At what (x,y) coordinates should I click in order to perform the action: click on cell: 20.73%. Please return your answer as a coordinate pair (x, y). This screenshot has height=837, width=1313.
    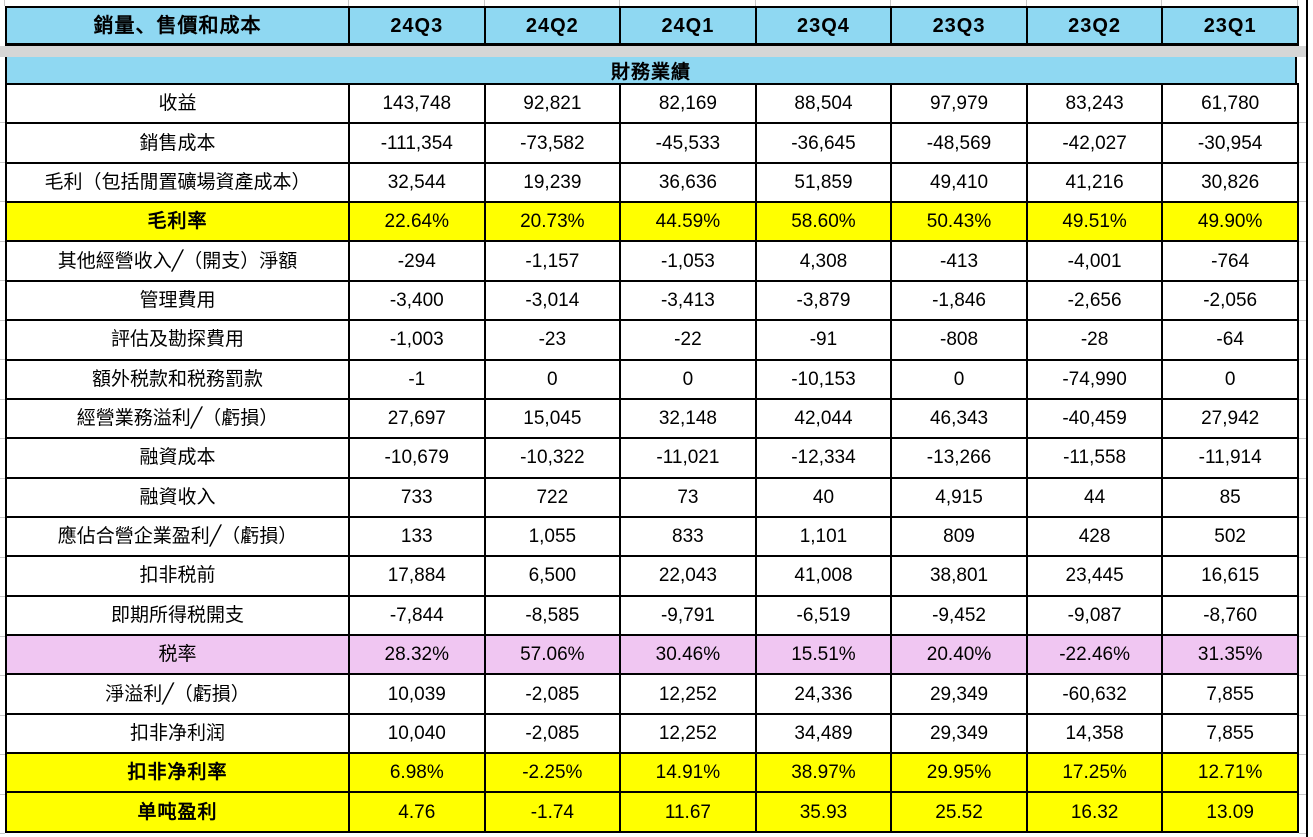
    Looking at the image, I should click on (552, 222).